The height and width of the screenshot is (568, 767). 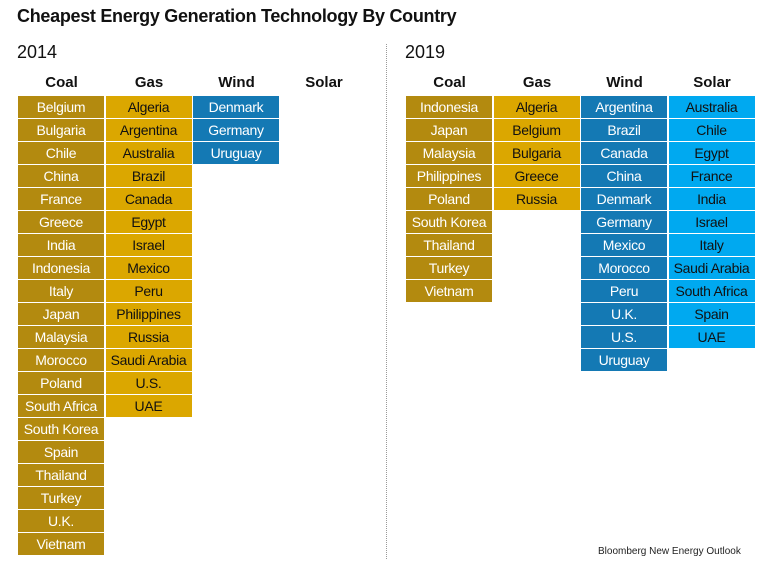 I want to click on panel-divider, so click(x=386, y=301).